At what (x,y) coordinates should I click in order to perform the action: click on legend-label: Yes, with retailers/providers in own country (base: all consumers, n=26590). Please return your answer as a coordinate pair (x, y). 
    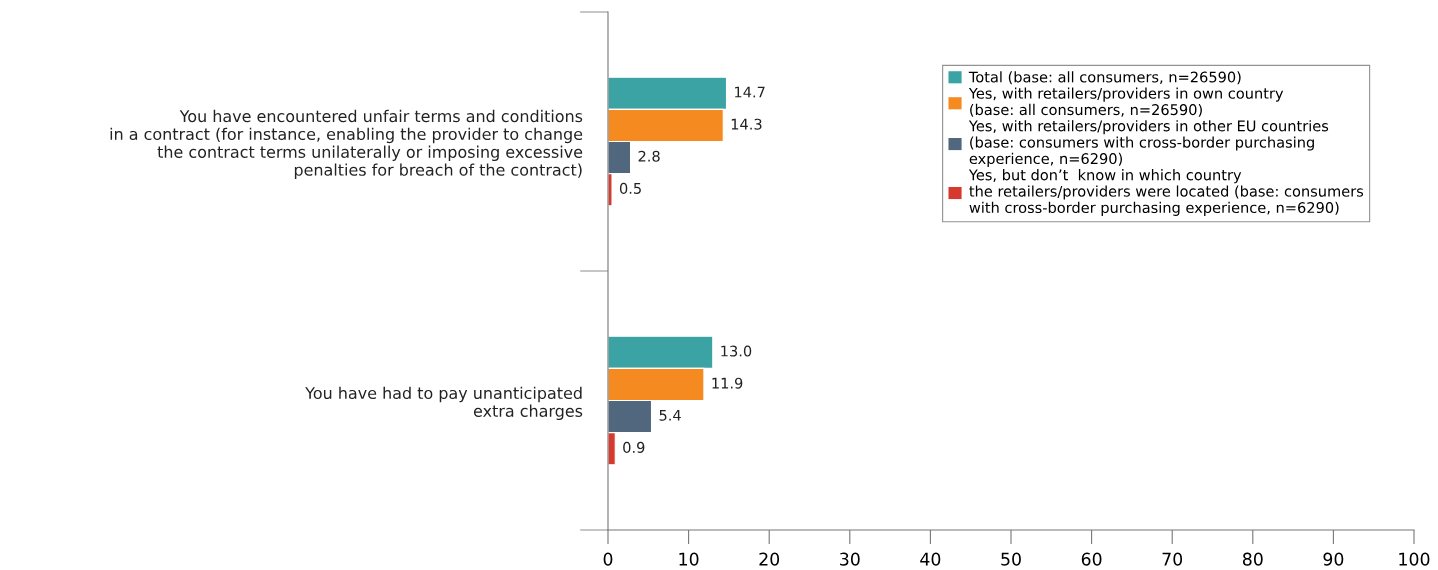
    Looking at the image, I should click on (1126, 102).